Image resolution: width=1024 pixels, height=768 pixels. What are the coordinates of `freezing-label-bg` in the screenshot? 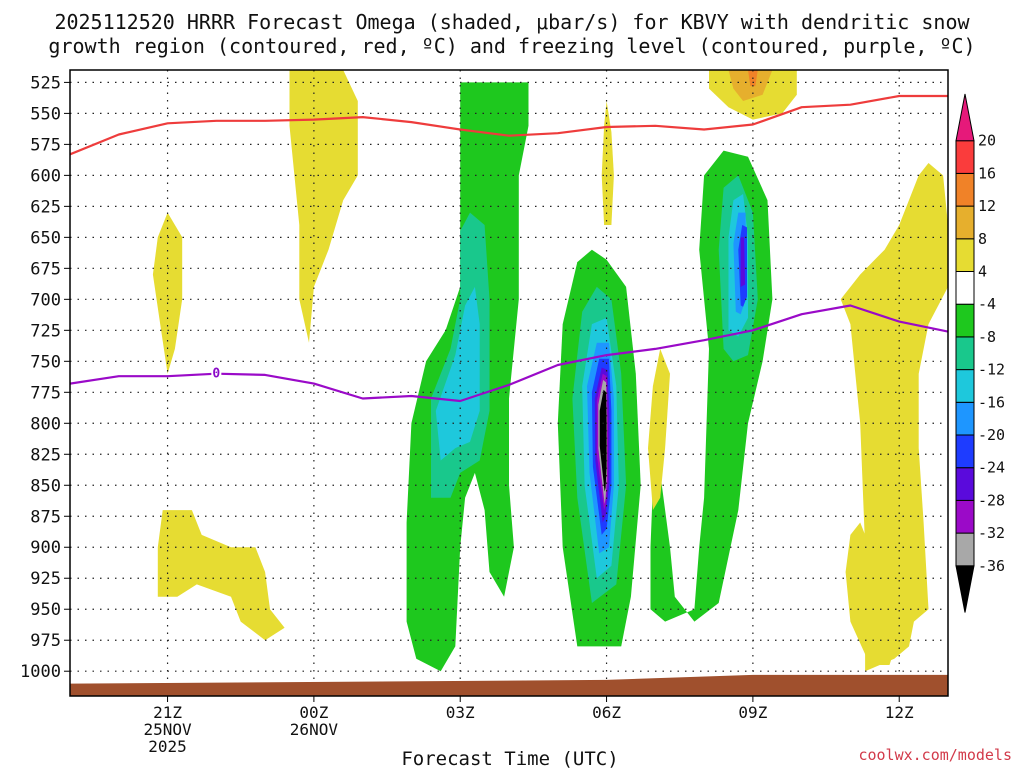 It's located at (216, 372).